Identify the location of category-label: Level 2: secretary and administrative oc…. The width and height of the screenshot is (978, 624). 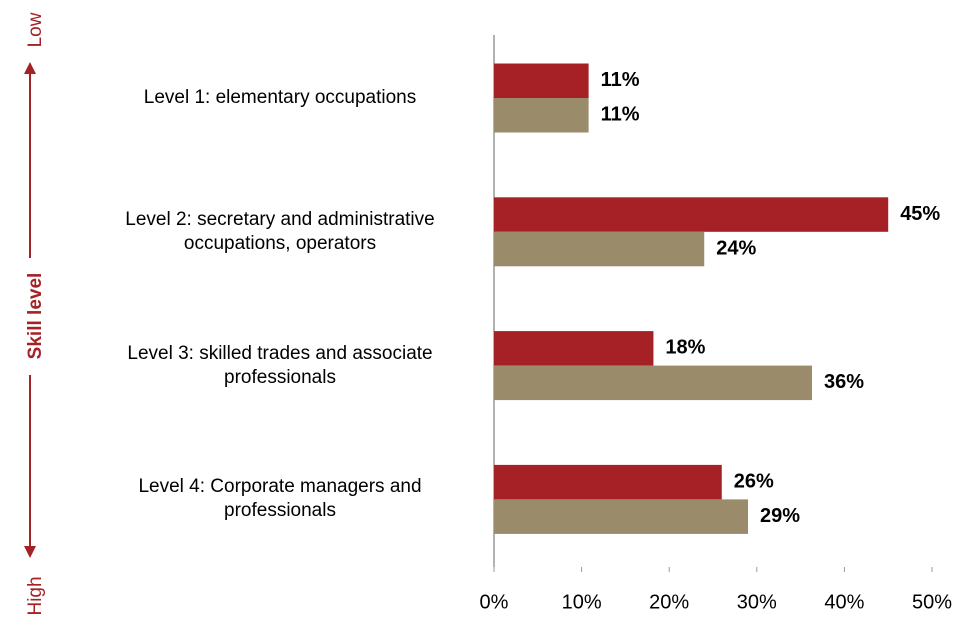
(280, 231).